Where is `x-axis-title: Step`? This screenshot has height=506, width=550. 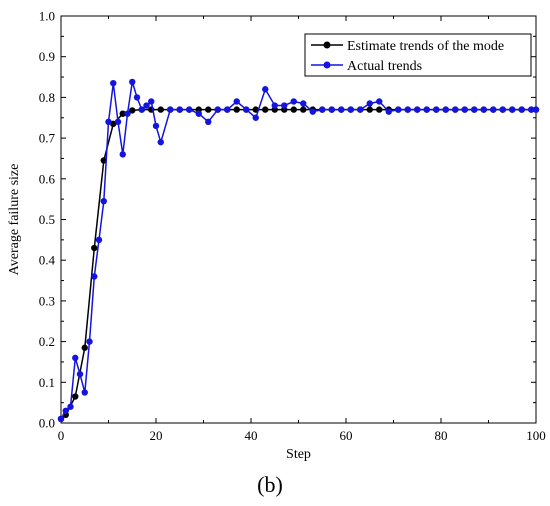
x-axis-title: Step is located at coordinates (298, 454).